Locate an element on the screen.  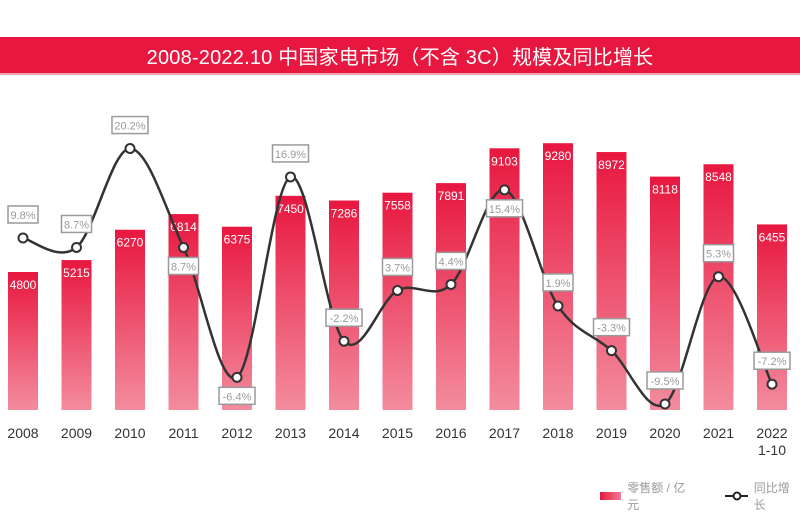
x-tick-label: 1-10 is located at coordinates (772, 450).